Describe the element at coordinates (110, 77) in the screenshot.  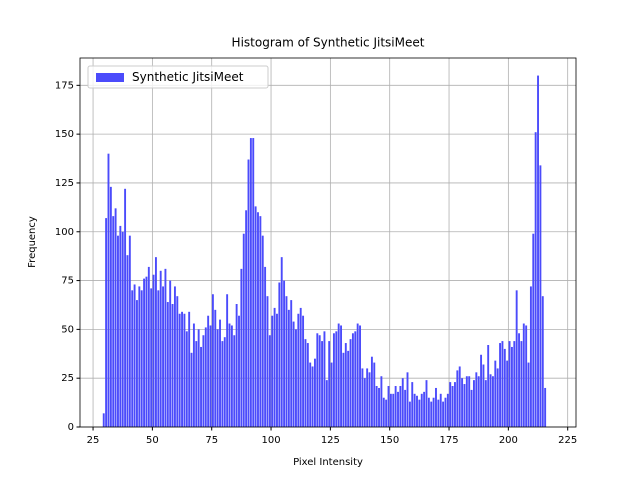
I see `legend-swatch` at that location.